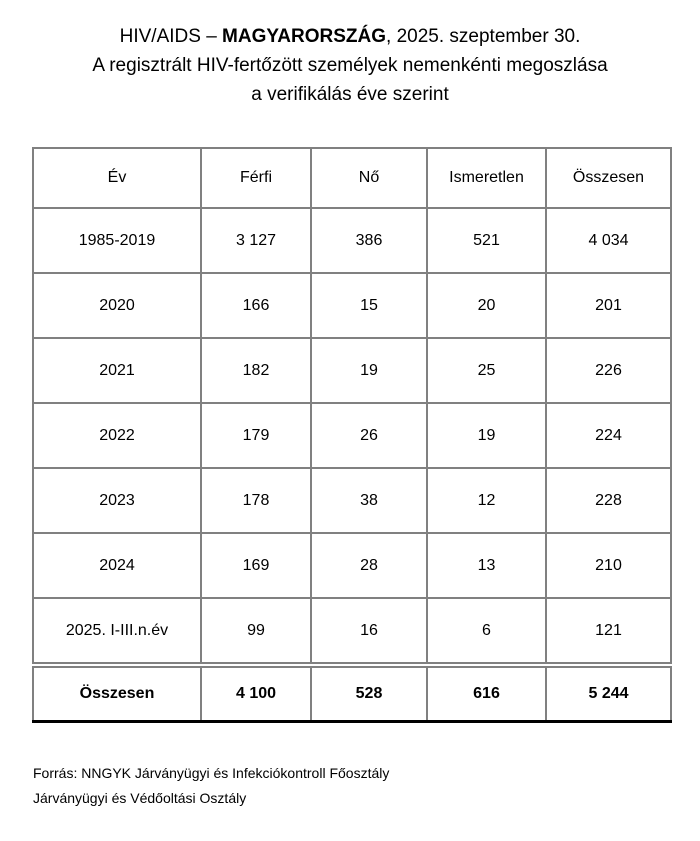 Image resolution: width=700 pixels, height=841 pixels. I want to click on cell-year: 2021, so click(117, 370).